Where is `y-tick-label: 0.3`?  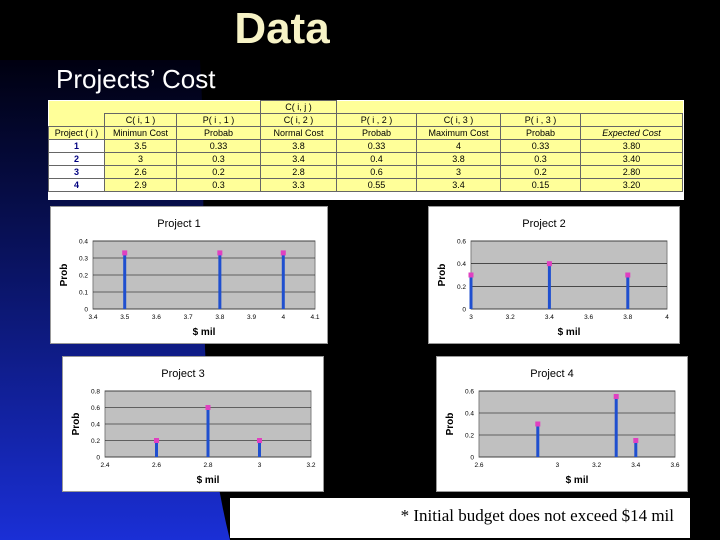 y-tick-label: 0.3 is located at coordinates (83, 259).